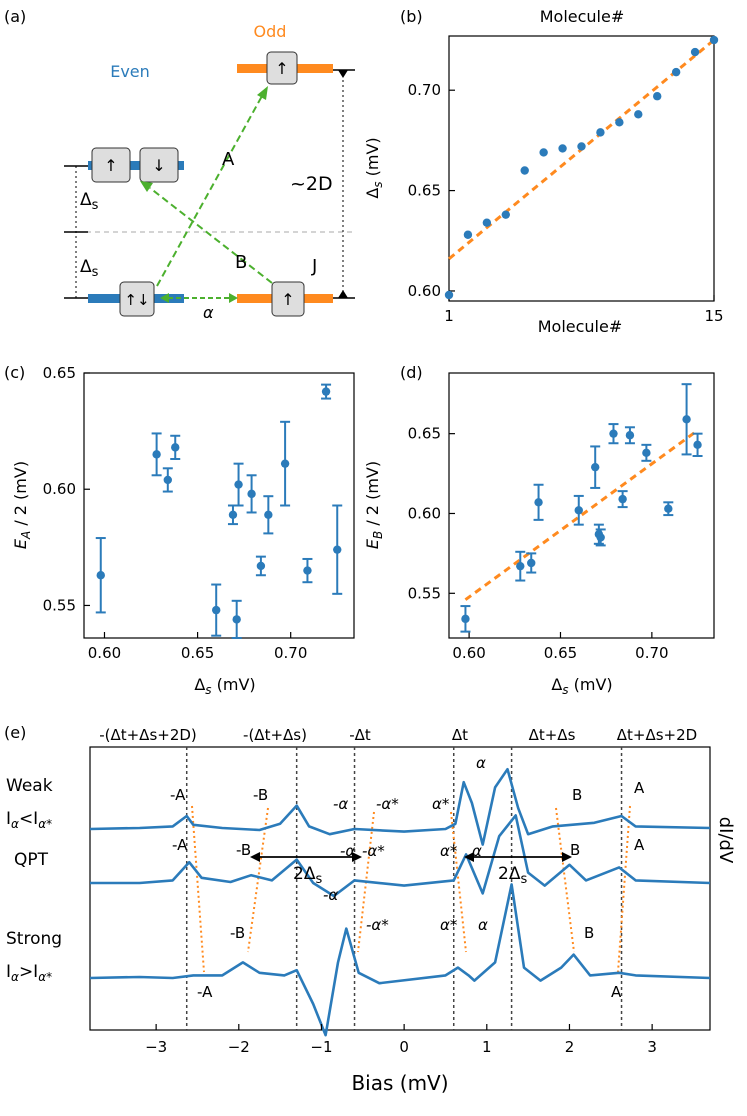 This screenshot has width=747, height=1116. Describe the element at coordinates (577, 795) in the screenshot. I see `weak-b: B` at that location.